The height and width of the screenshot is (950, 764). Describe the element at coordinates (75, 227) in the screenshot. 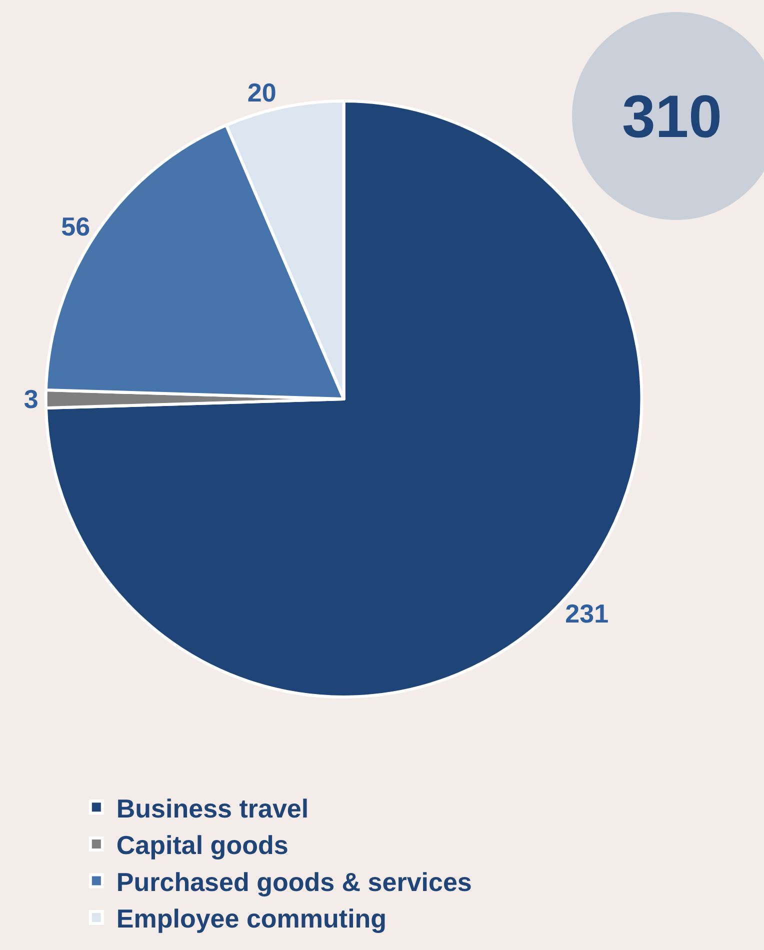

I see `data-label: 56` at that location.